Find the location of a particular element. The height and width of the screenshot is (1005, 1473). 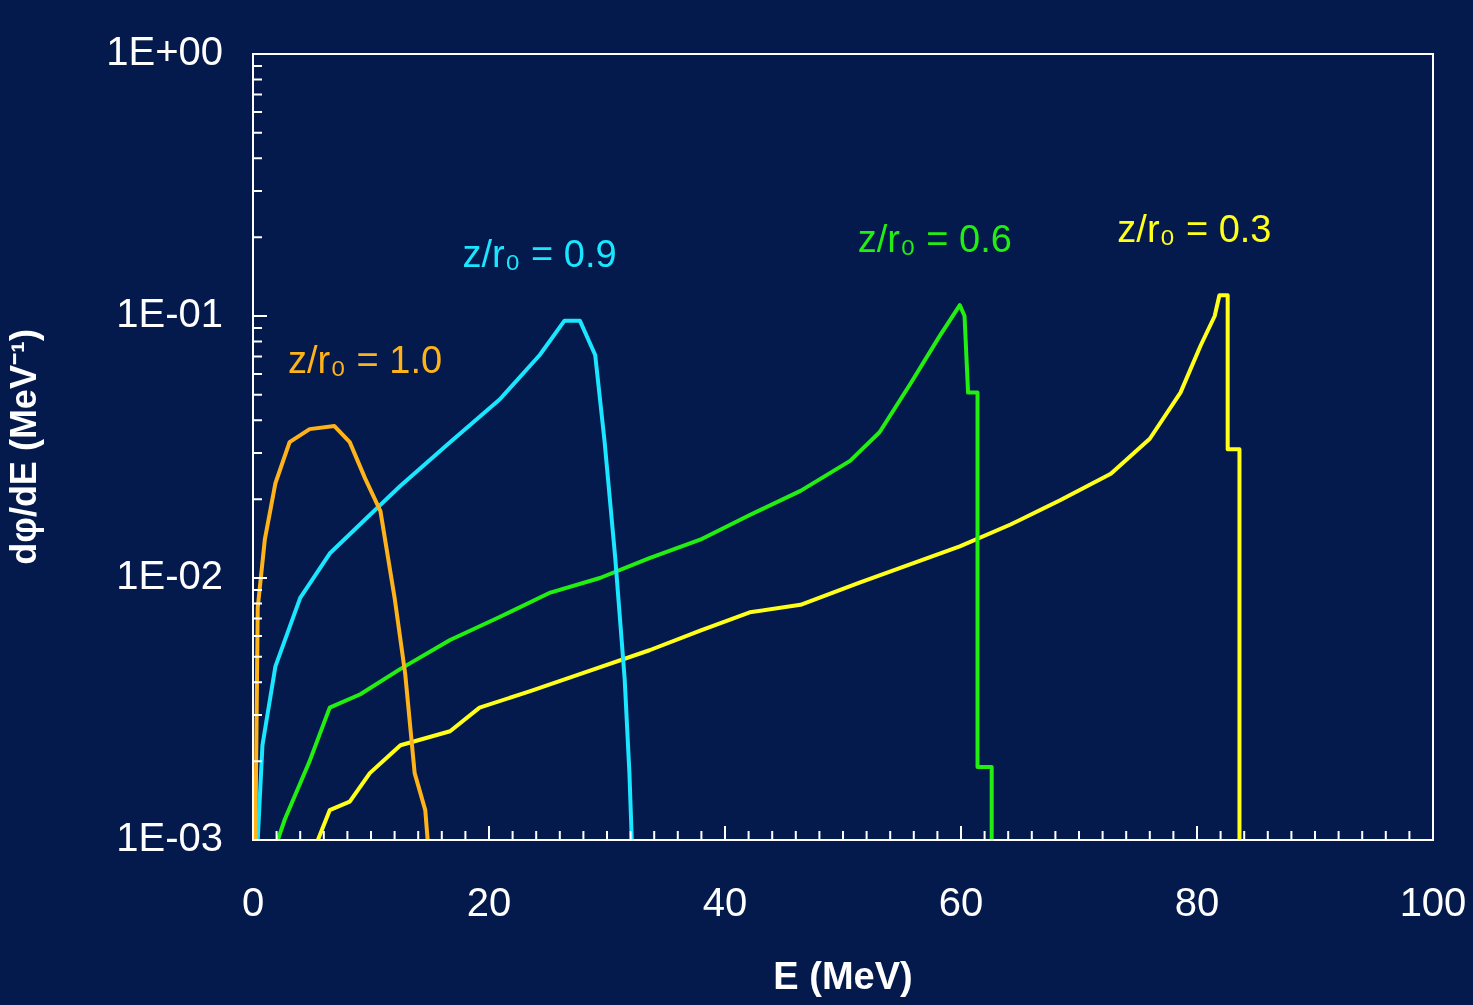

x-axis-title: E (MeV) is located at coordinates (843, 975).